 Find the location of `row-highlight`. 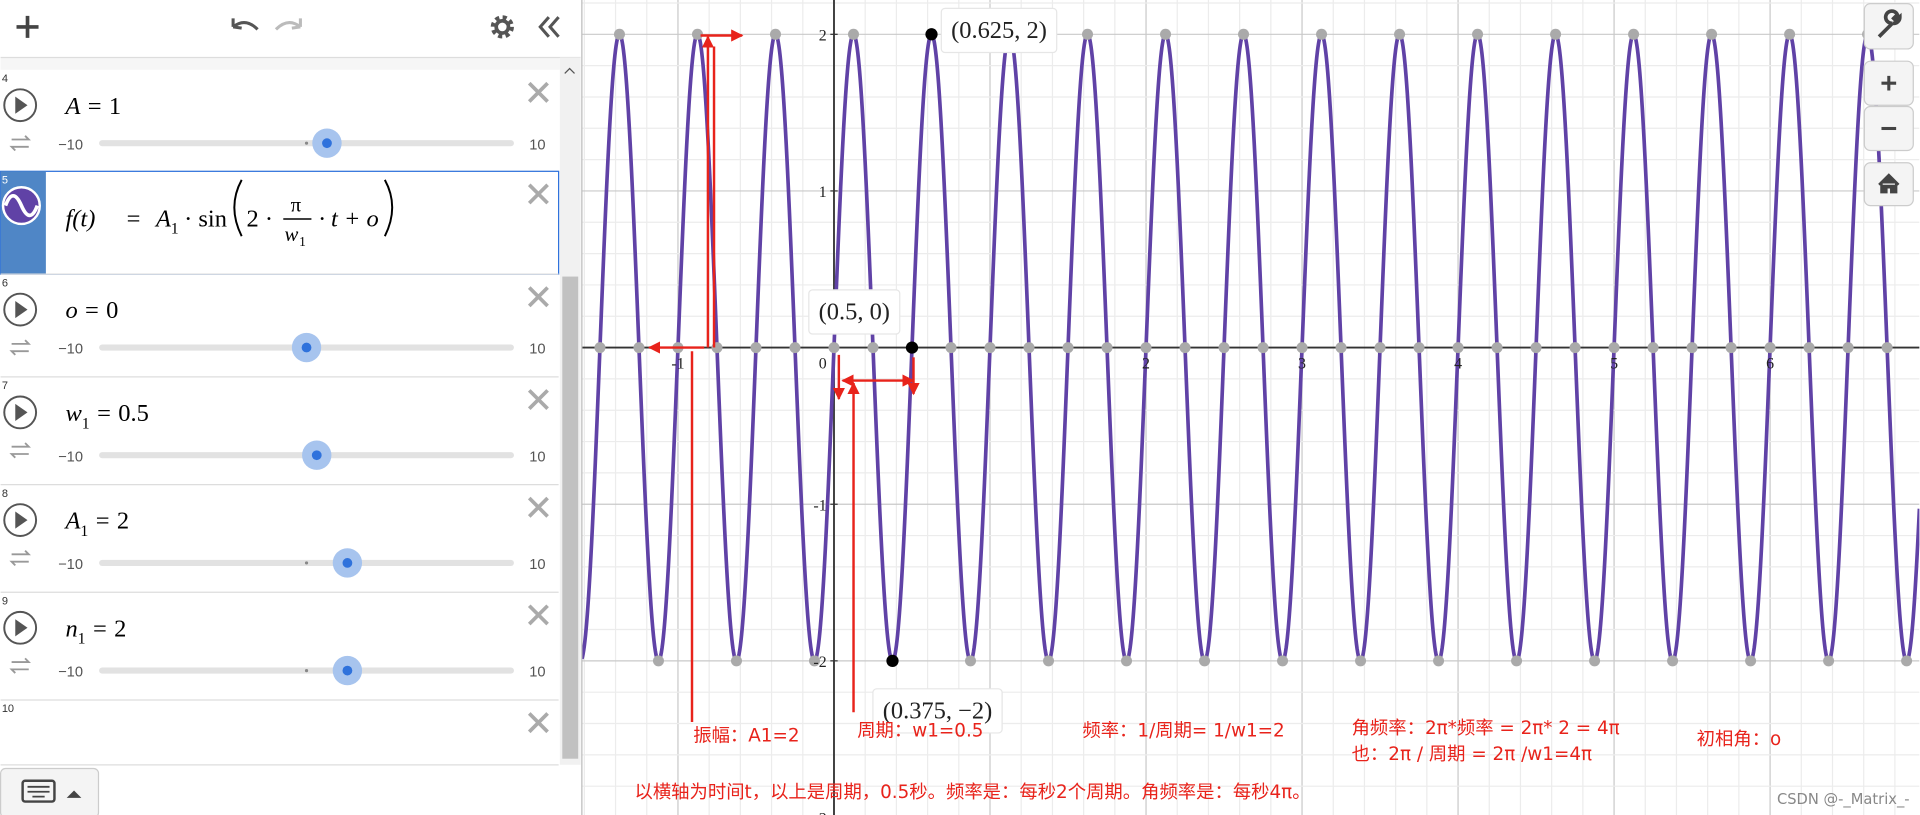

row-highlight is located at coordinates (280, 222).